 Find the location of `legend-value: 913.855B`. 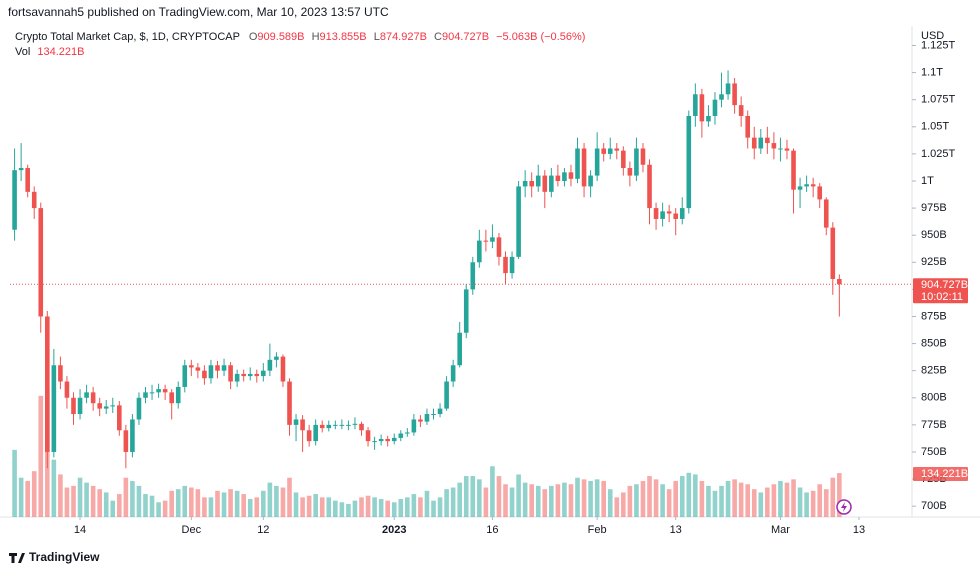

legend-value: 913.855B is located at coordinates (343, 37).